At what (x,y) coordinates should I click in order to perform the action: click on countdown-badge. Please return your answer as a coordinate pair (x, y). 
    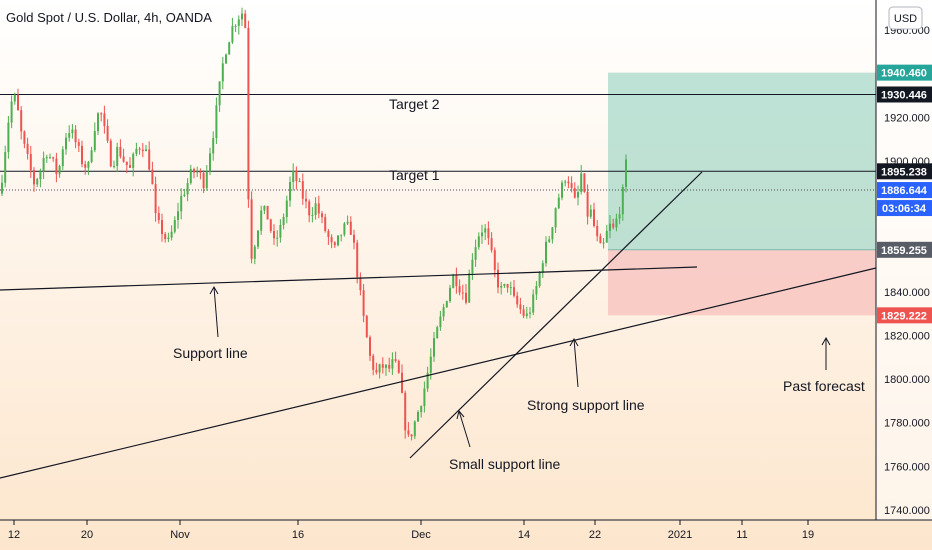
    Looking at the image, I should click on (904, 208).